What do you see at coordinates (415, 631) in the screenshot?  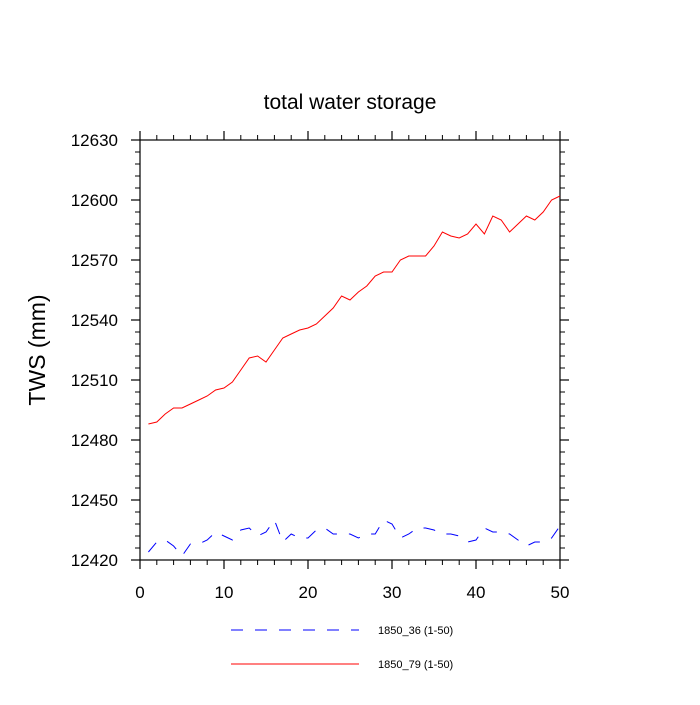 I see `legend-label-1850-36: 1850_36 (1-50)` at bounding box center [415, 631].